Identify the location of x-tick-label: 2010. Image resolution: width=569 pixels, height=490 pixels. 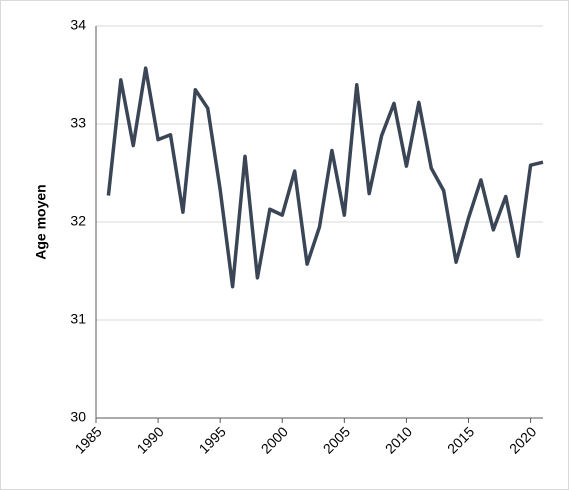
(398, 439).